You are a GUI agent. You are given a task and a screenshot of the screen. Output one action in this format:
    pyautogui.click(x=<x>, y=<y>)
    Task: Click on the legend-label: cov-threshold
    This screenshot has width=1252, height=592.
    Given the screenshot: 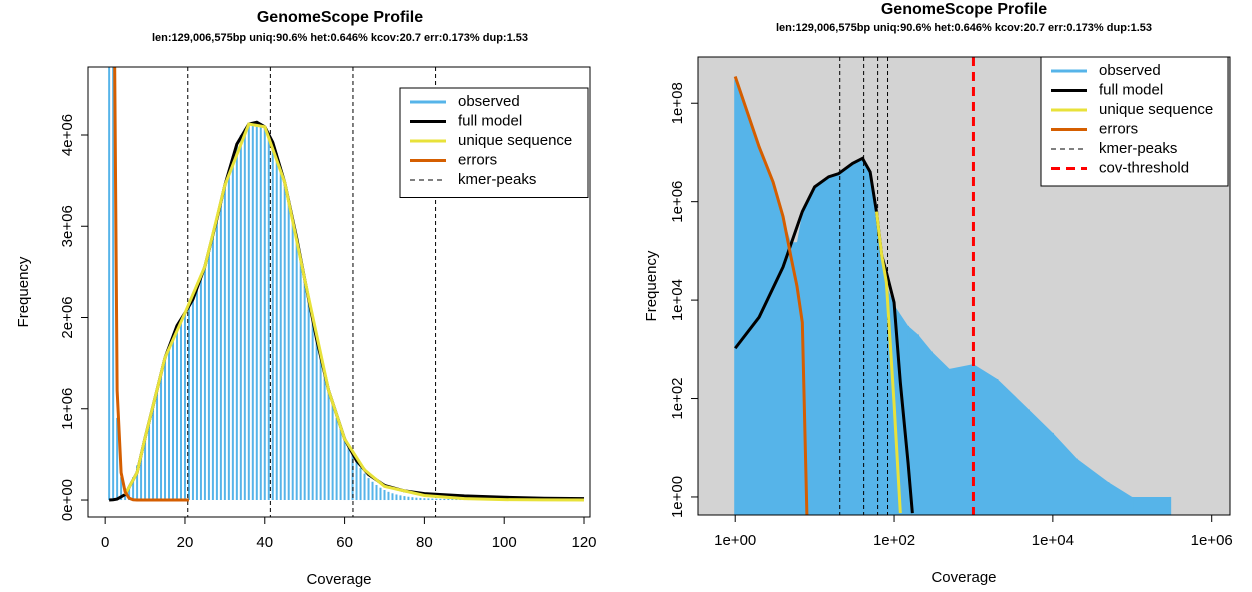 What is the action you would take?
    pyautogui.click(x=1144, y=167)
    